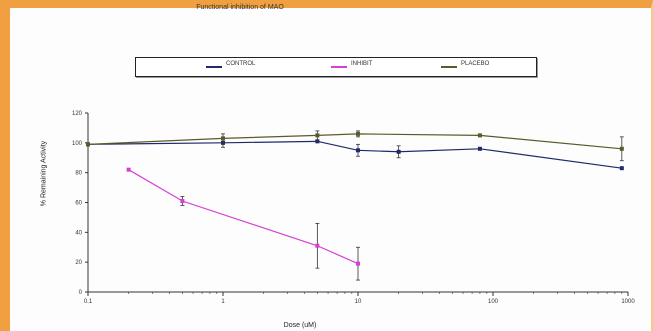  Describe the element at coordinates (241, 64) in the screenshot. I see `legend-label-0: CONTROL` at that location.